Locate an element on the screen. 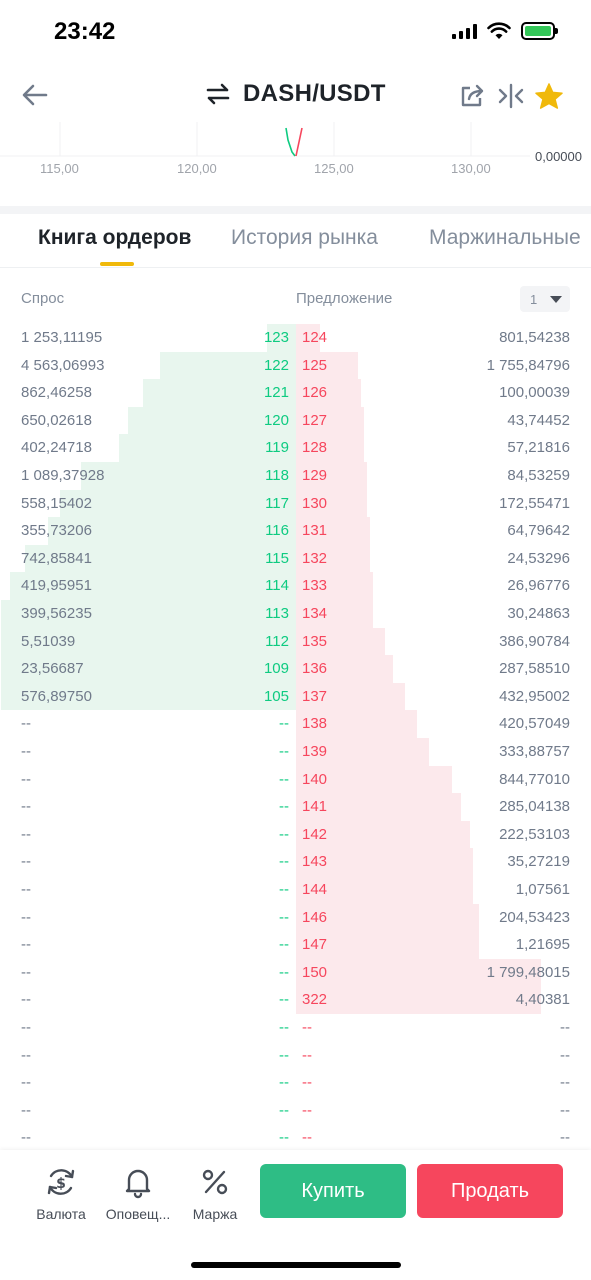  ask-price: 147 is located at coordinates (315, 945).